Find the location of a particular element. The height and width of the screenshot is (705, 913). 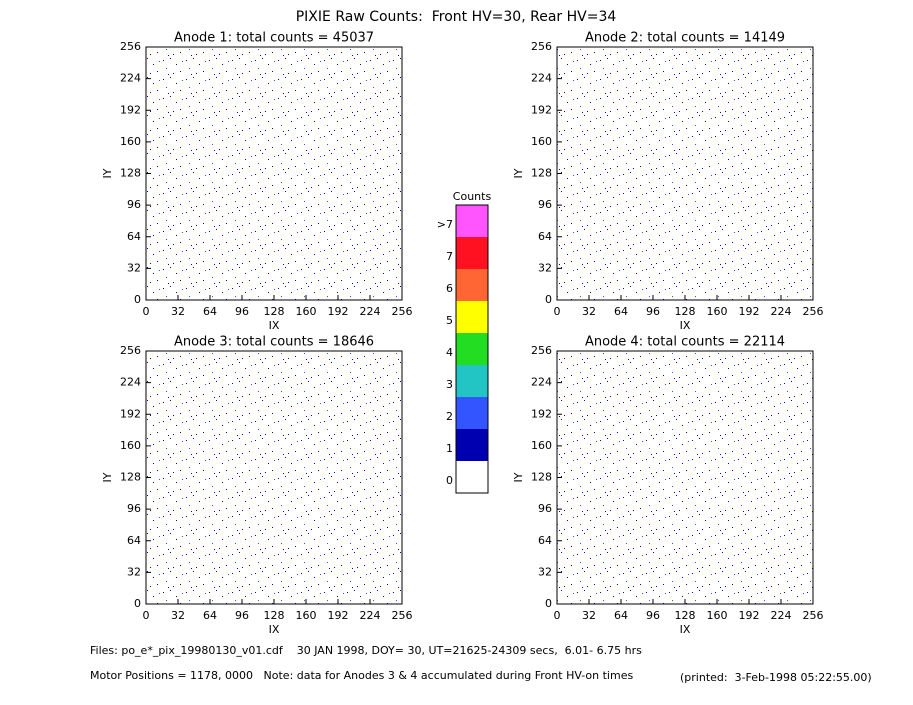

panel-title: Anode 1: total counts = 45037 is located at coordinates (274, 38).